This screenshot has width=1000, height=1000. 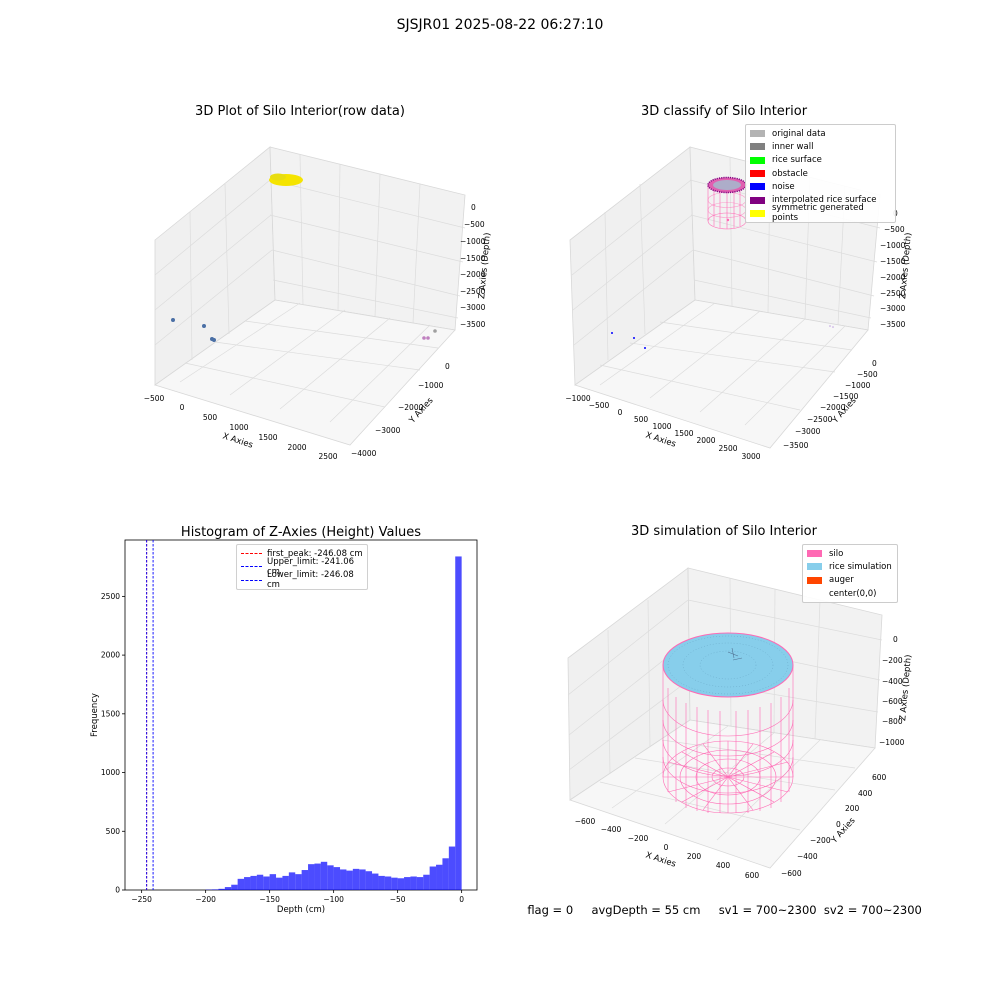 I want to click on legend-item-obstacle: obstacle, so click(x=820, y=173).